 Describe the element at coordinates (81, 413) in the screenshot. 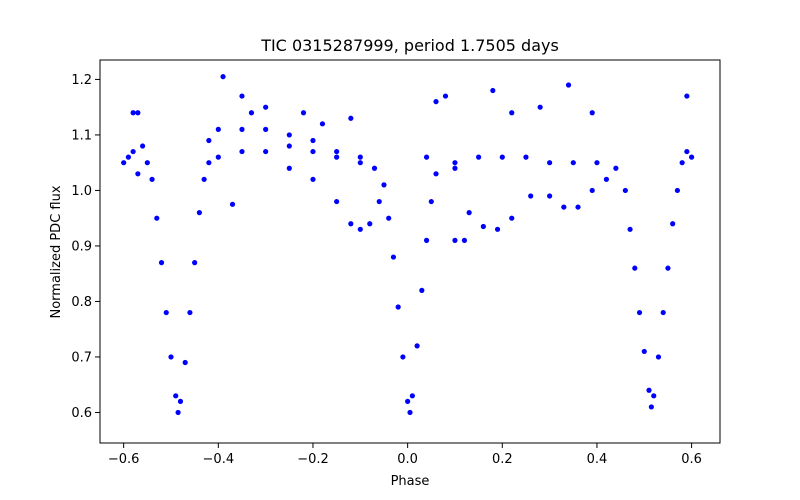

I see `y-tick-label: 0.6` at that location.